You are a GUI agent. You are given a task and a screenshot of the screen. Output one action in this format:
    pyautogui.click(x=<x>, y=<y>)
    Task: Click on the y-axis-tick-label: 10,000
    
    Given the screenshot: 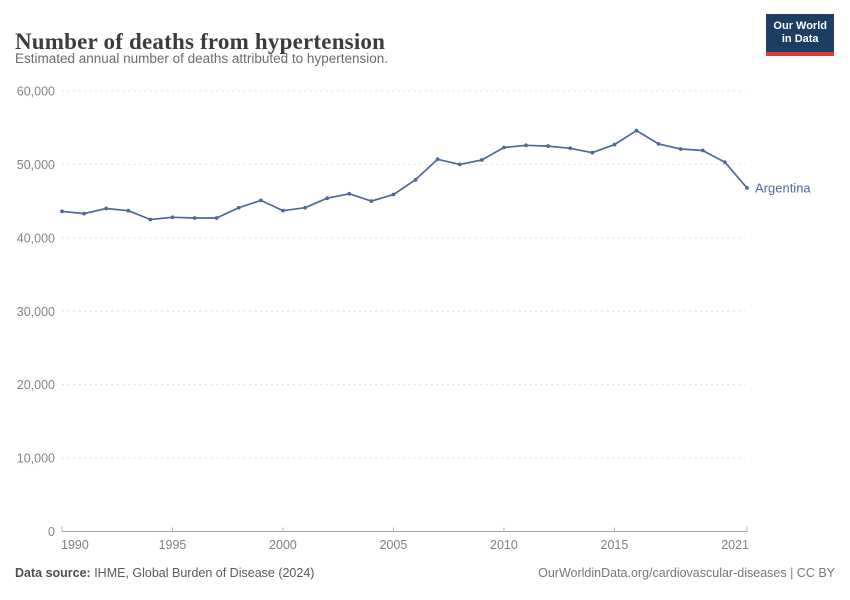 What is the action you would take?
    pyautogui.click(x=36, y=459)
    